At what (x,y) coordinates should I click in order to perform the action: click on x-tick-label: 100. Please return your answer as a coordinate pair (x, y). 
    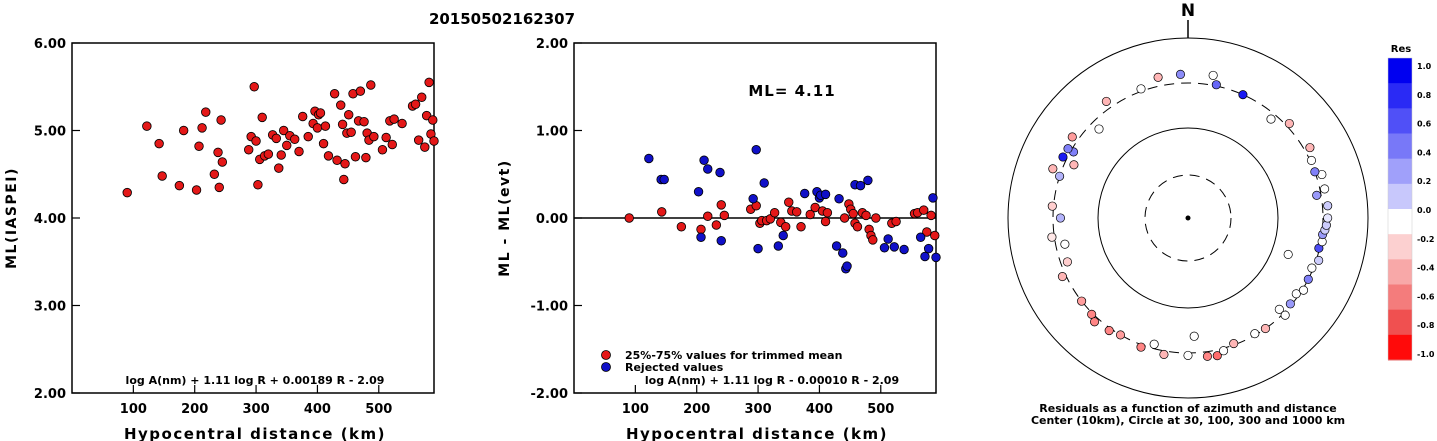
    Looking at the image, I should click on (635, 409).